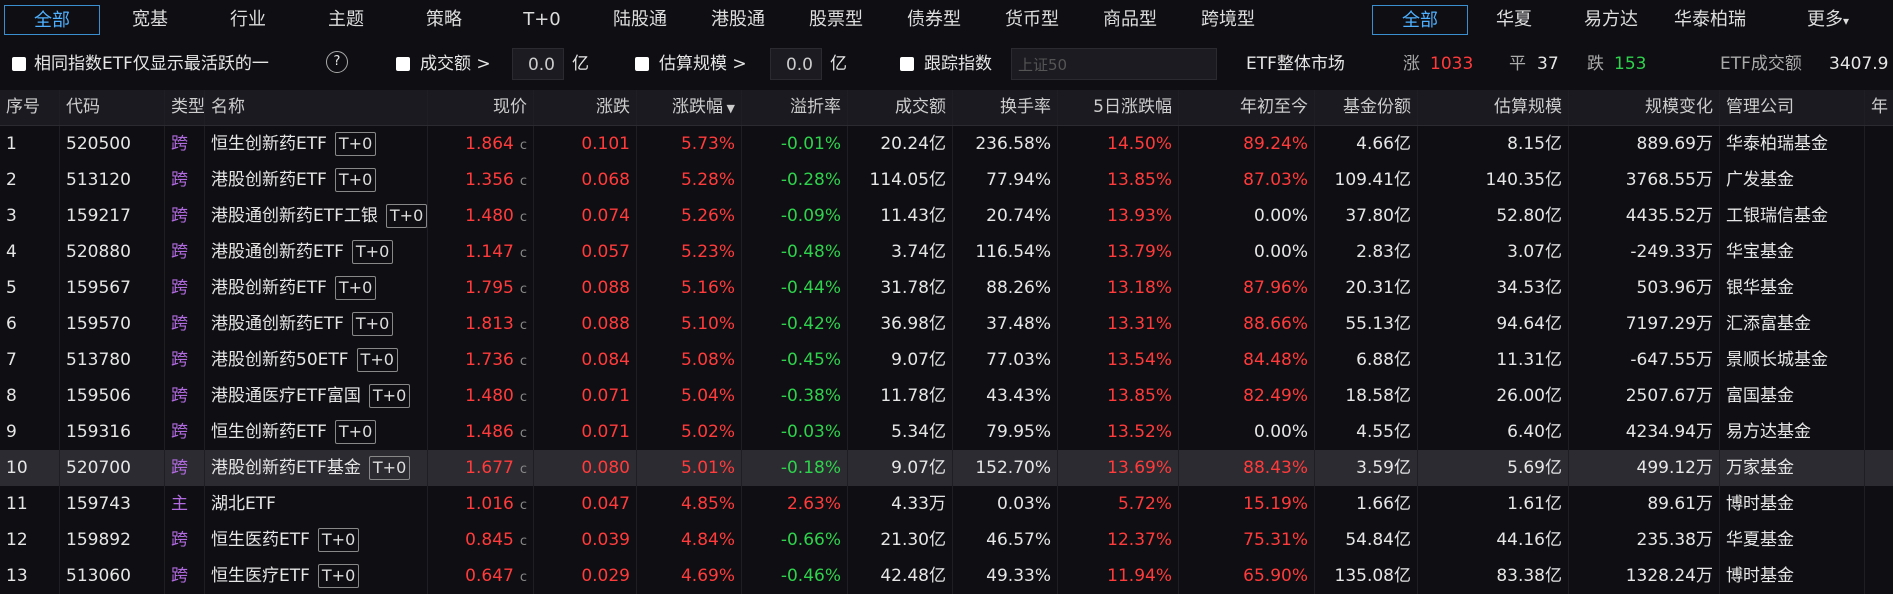 The image size is (1893, 594). I want to click on header-cell: 5日涨跌幅, so click(1118, 107).